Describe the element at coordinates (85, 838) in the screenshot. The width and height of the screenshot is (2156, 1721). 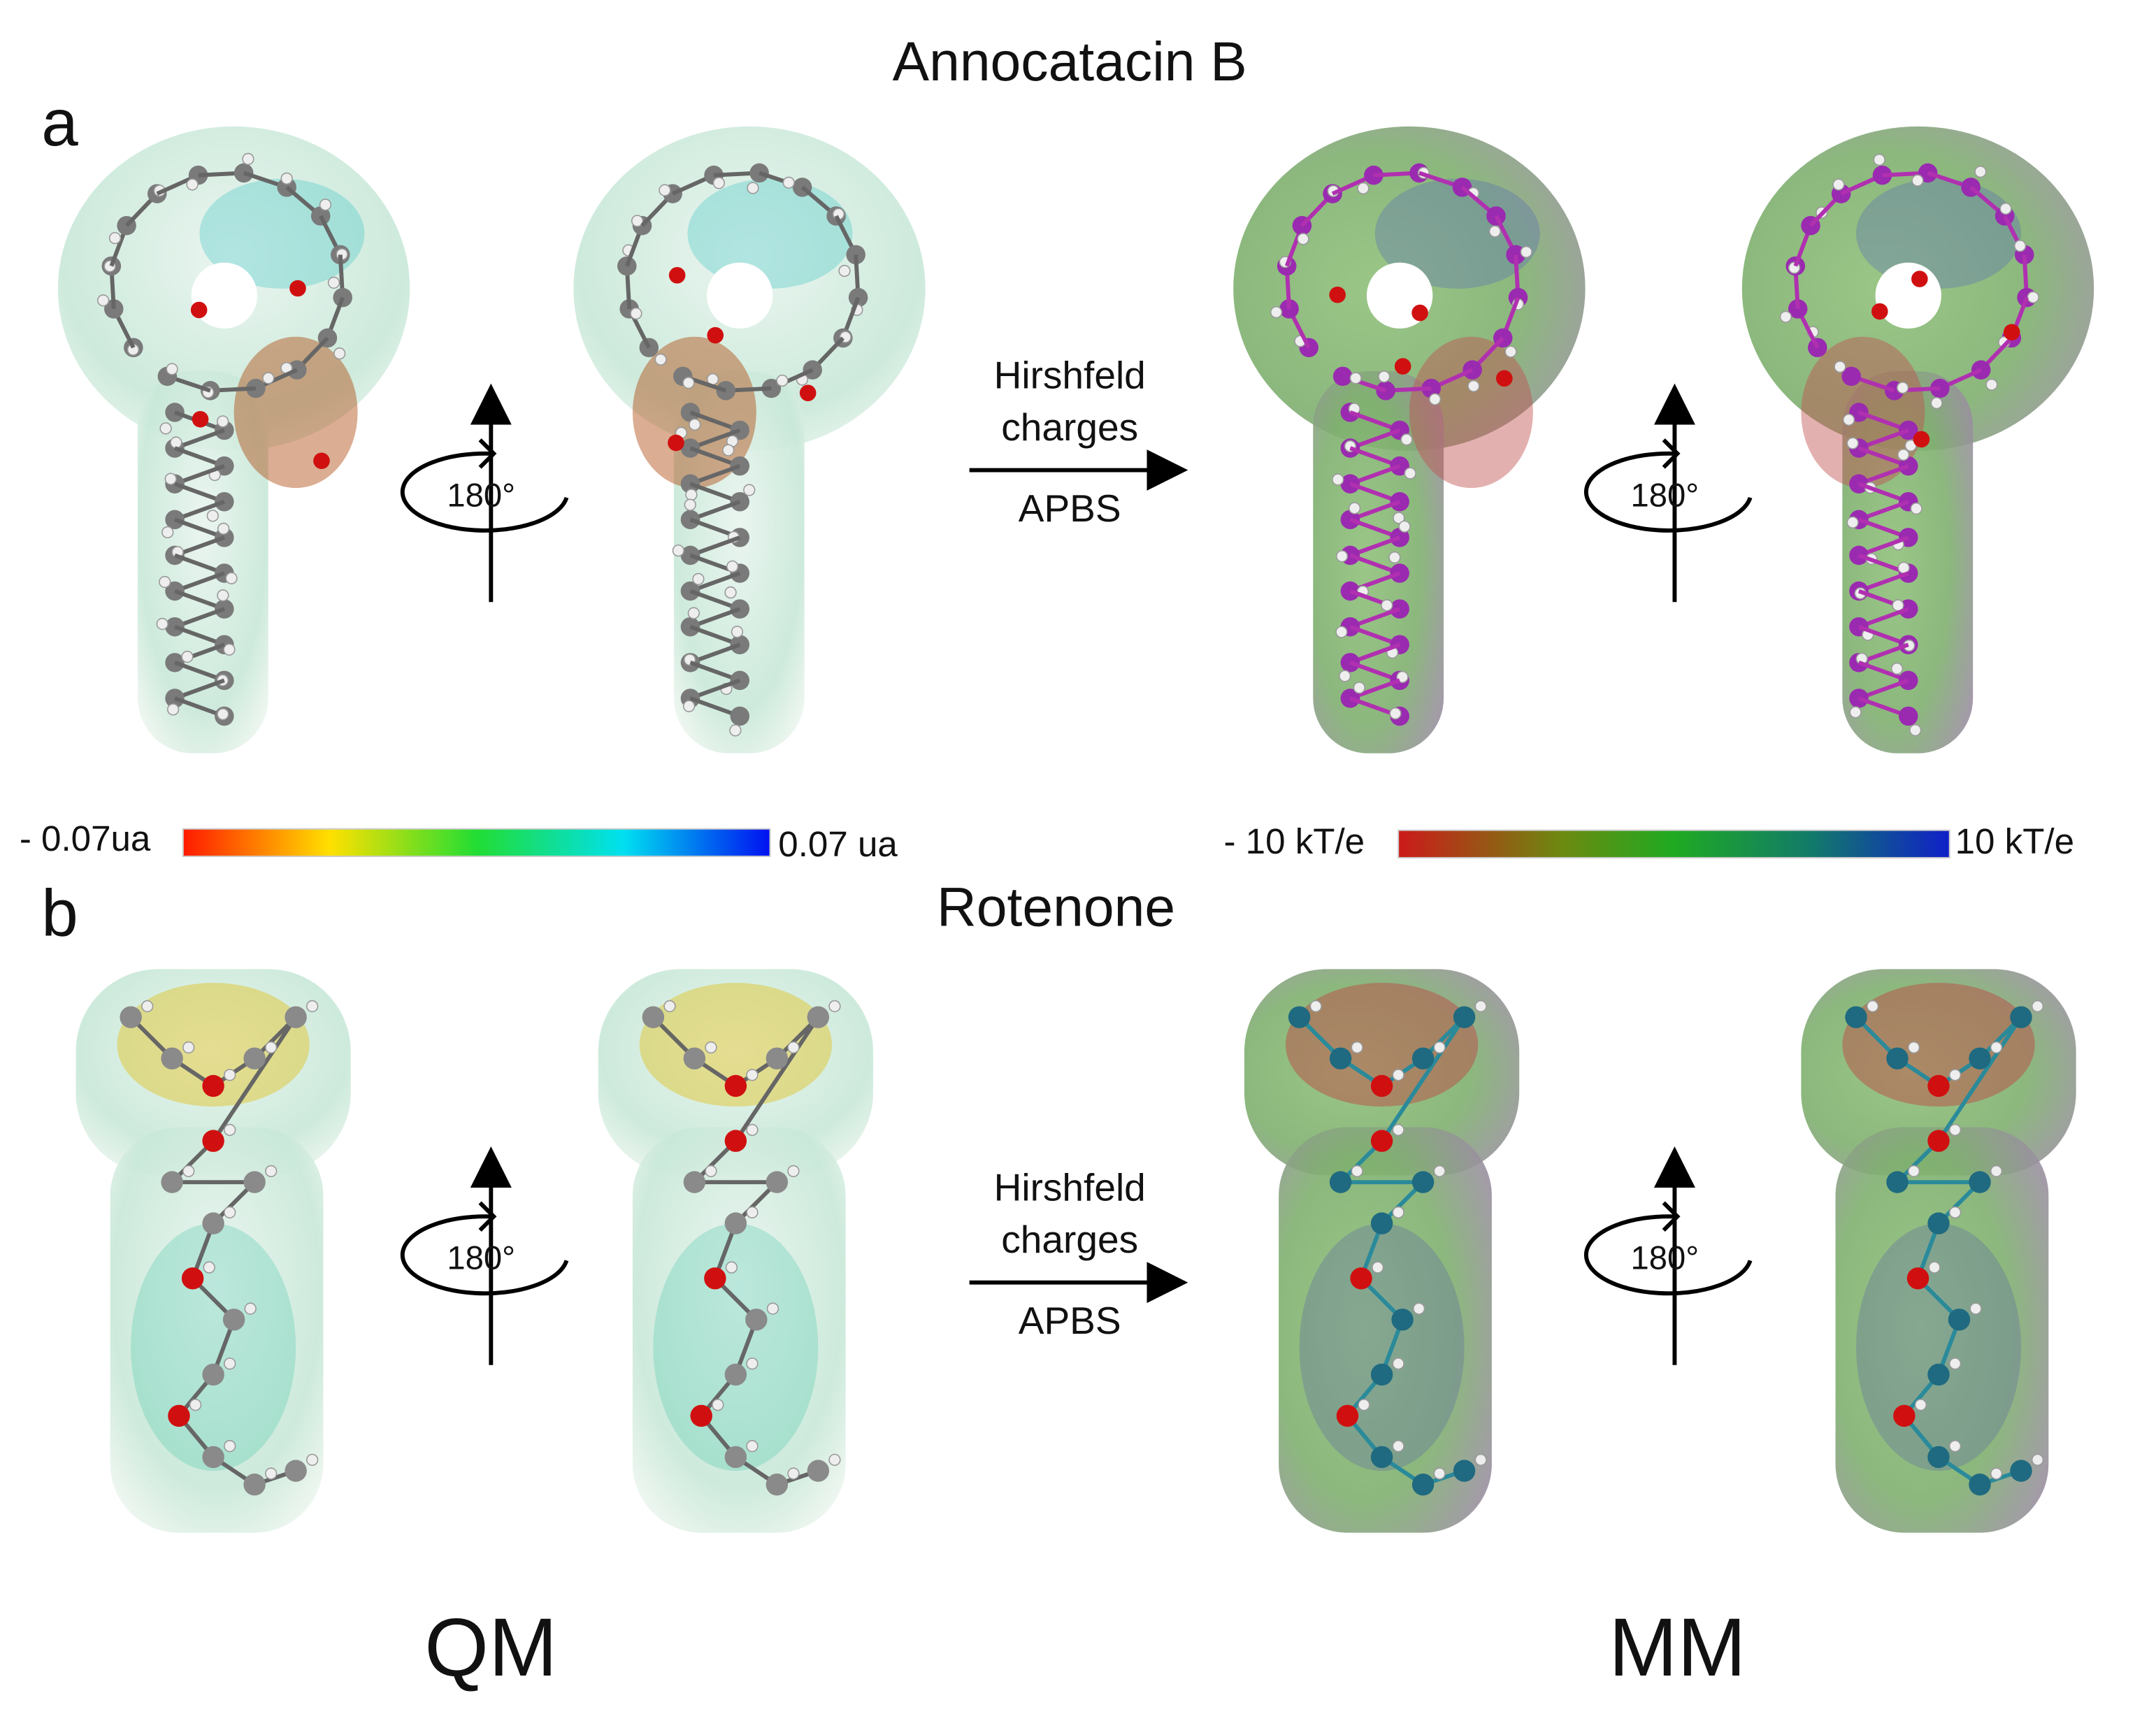
I see `colorbar-min-label: - 0.07ua` at that location.